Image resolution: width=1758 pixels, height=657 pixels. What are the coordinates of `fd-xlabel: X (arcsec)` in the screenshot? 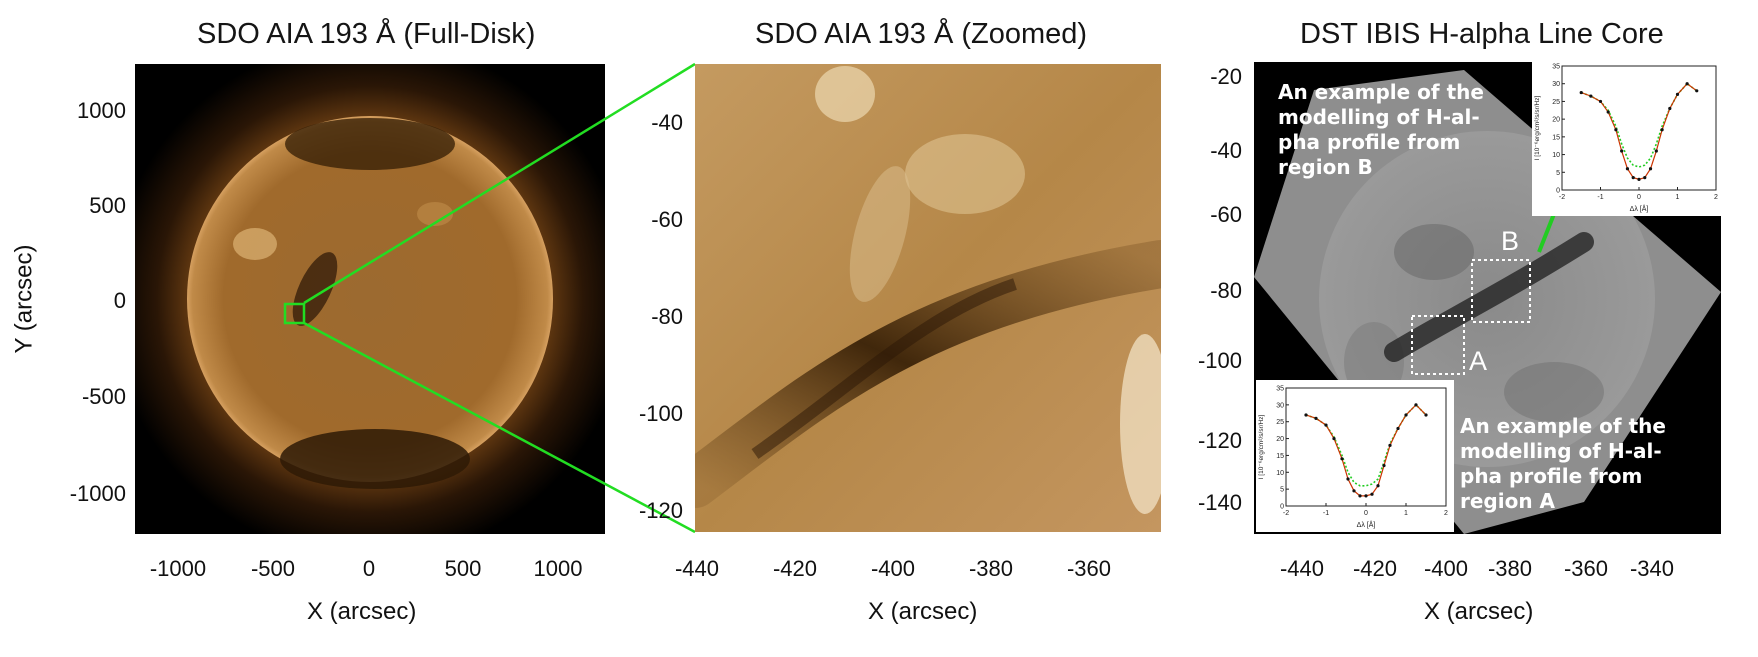 It's located at (362, 611).